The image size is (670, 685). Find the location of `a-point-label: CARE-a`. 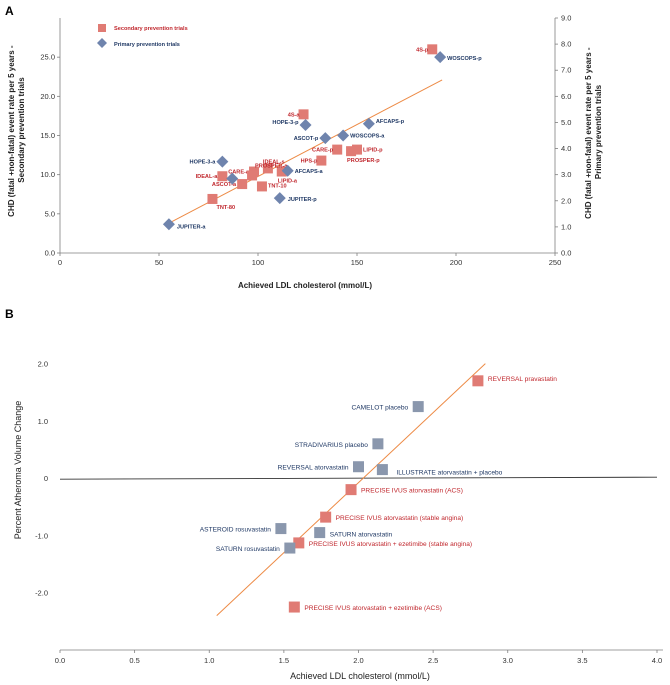

a-point-label: CARE-a is located at coordinates (239, 173).